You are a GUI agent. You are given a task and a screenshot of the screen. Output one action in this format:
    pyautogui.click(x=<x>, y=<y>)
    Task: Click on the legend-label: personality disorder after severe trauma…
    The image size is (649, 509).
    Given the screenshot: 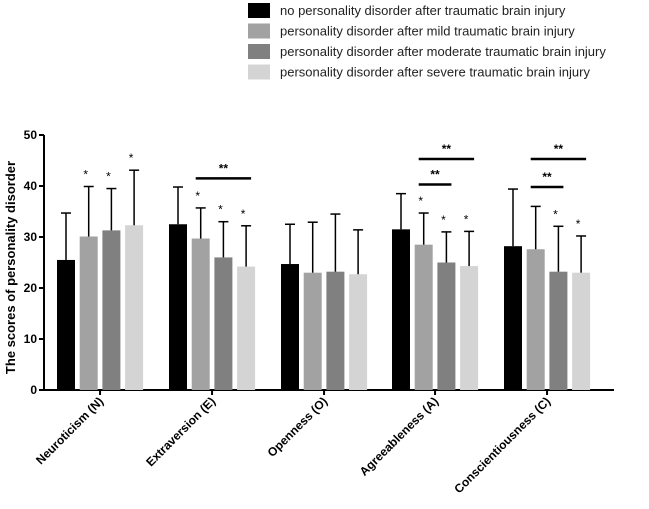 What is the action you would take?
    pyautogui.click(x=435, y=72)
    